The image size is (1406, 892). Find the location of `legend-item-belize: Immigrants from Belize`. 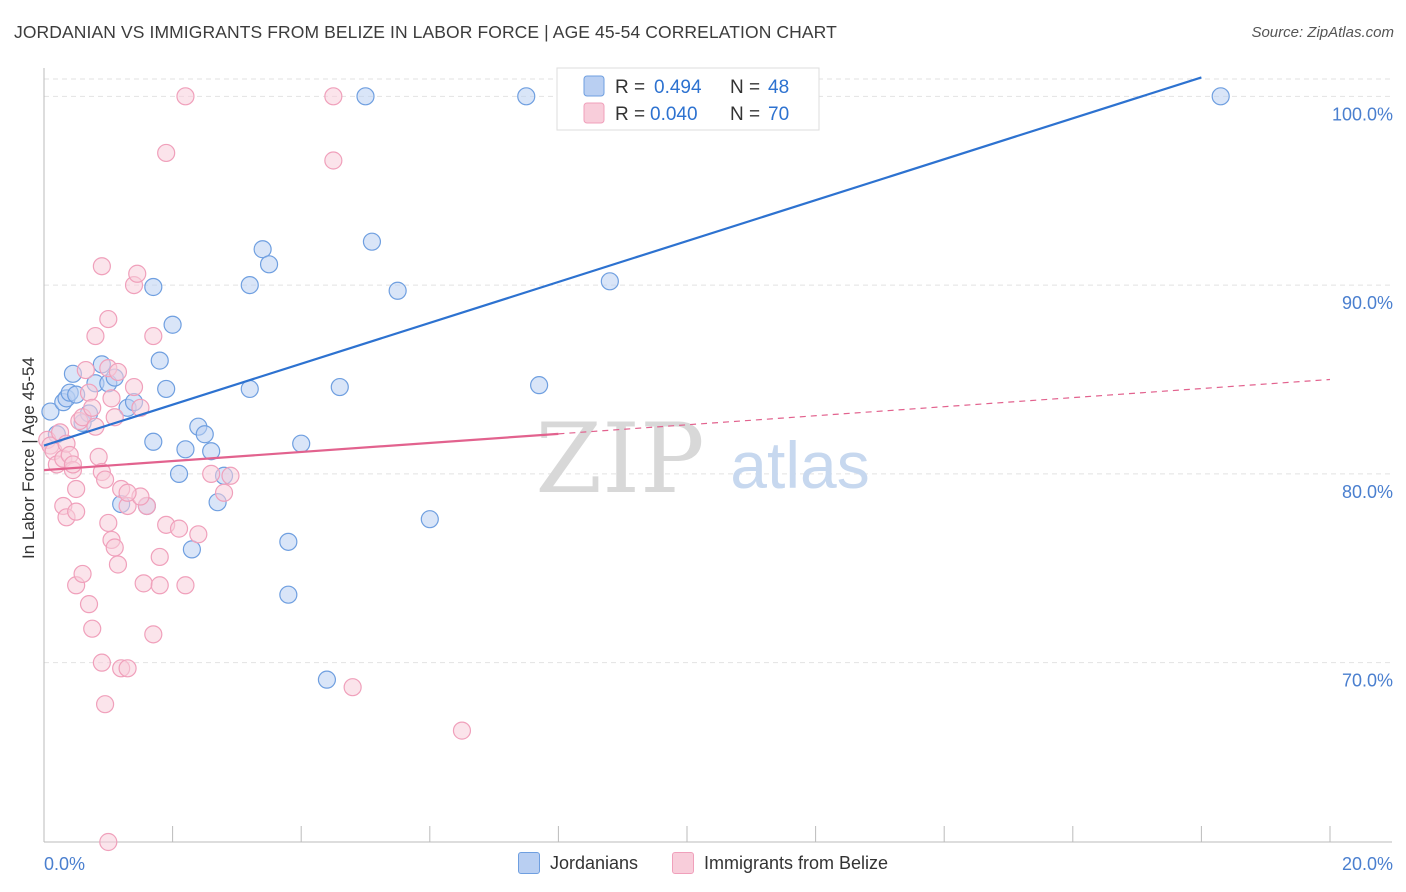

legend-item-belize: Immigrants from Belize is located at coordinates (780, 863).